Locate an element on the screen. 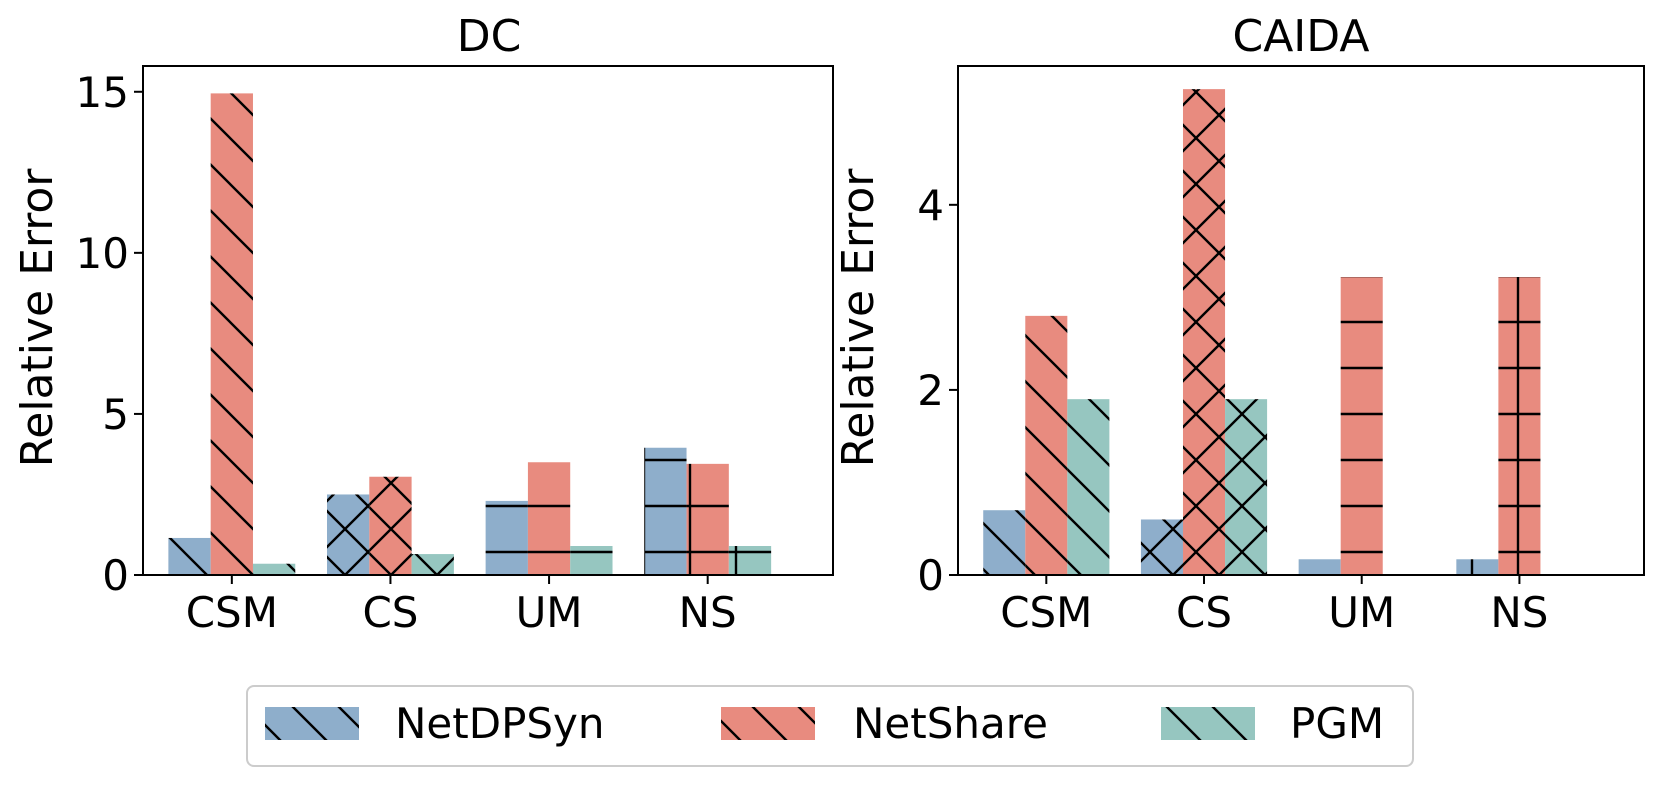 The height and width of the screenshot is (785, 1660). y-tick-label: 5 is located at coordinates (115, 414).